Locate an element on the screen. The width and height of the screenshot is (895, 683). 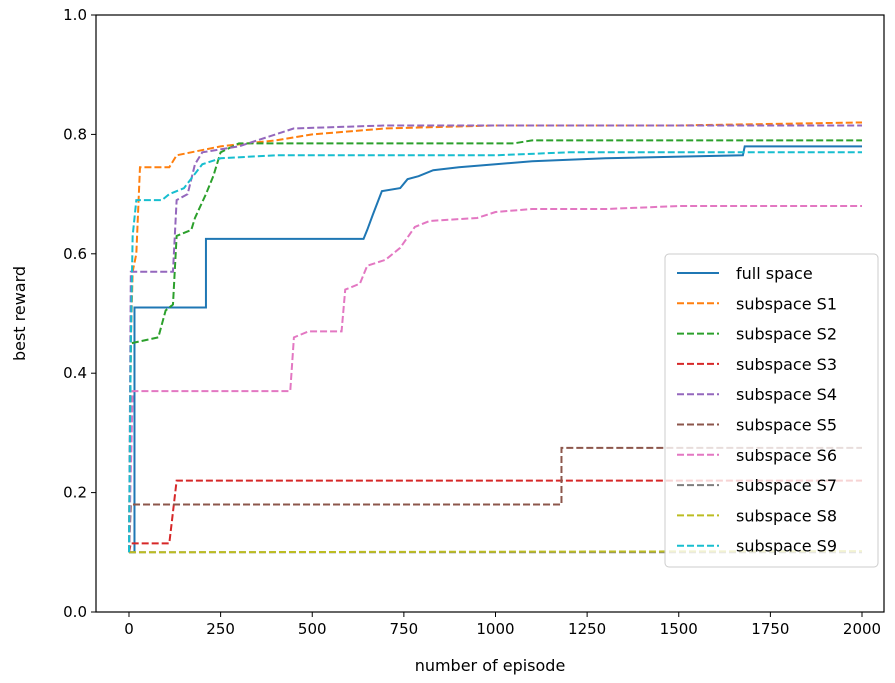
x-tick-label: 1750 is located at coordinates (770, 629).